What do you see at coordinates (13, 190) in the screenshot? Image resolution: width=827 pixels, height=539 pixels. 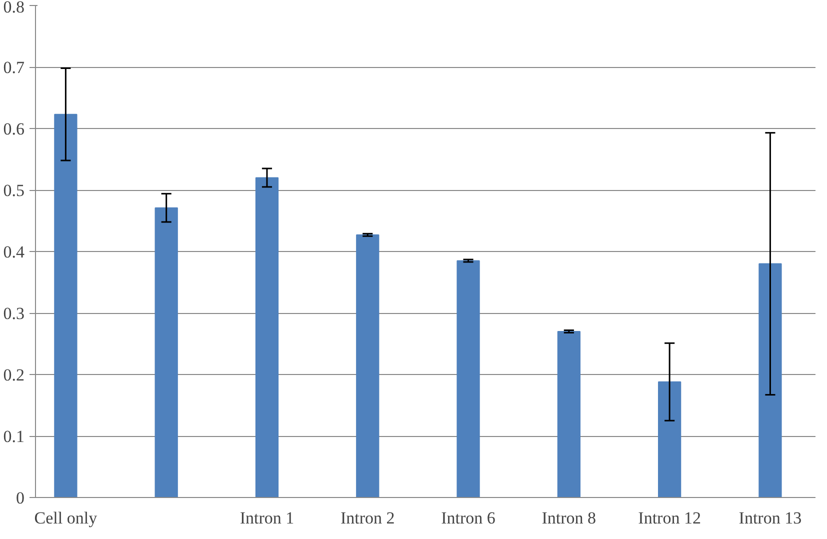 I see `y-tick-label: 0.5` at bounding box center [13, 190].